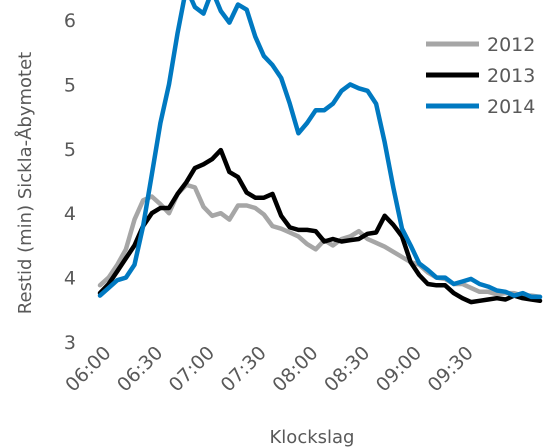 The image size is (544, 448). Describe the element at coordinates (511, 107) in the screenshot. I see `legend-label-2014: 2014` at that location.